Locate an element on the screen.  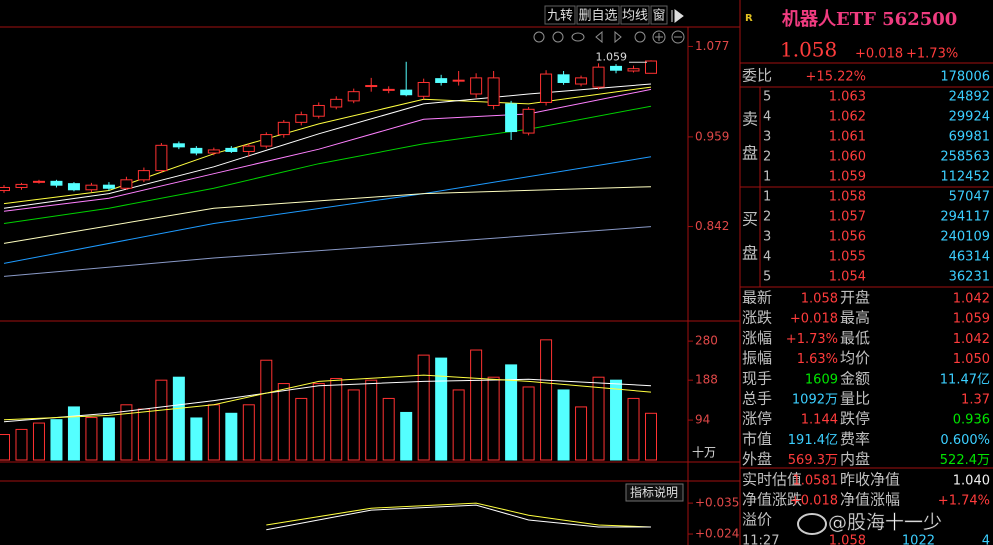
zoom-in-icon is located at coordinates (659, 37).